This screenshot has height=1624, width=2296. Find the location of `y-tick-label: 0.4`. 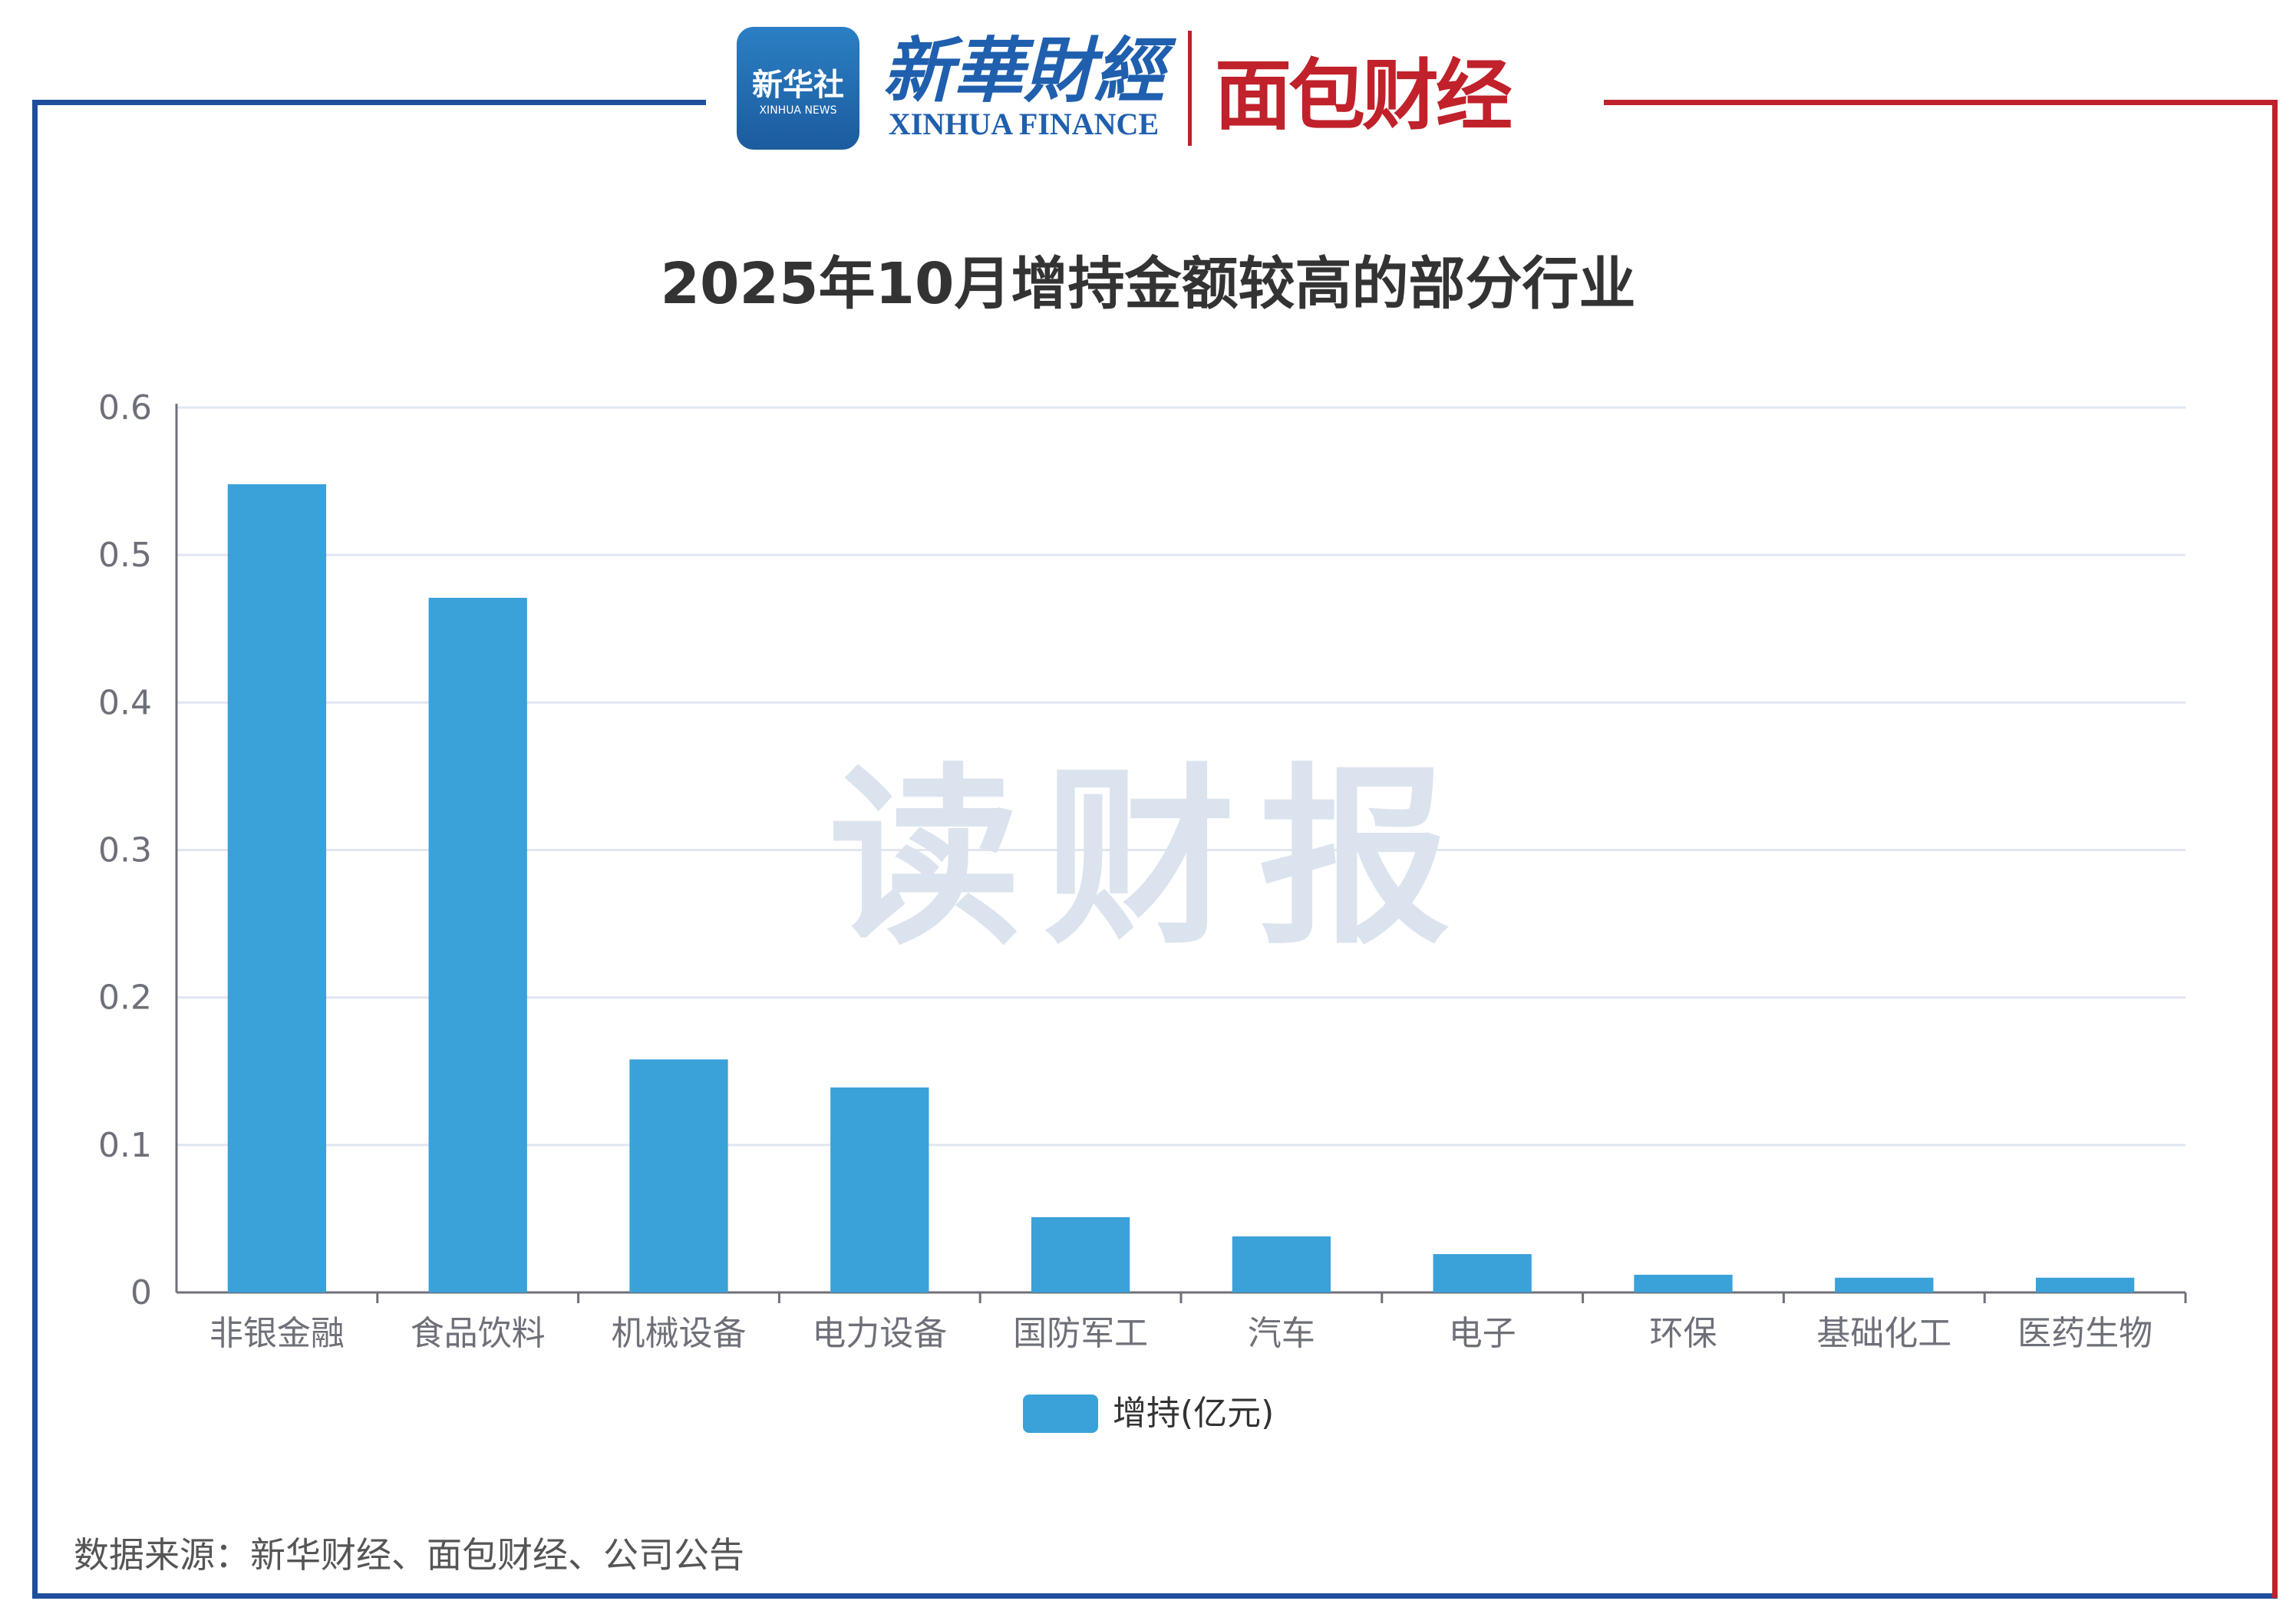

y-tick-label: 0.4 is located at coordinates (125, 702).